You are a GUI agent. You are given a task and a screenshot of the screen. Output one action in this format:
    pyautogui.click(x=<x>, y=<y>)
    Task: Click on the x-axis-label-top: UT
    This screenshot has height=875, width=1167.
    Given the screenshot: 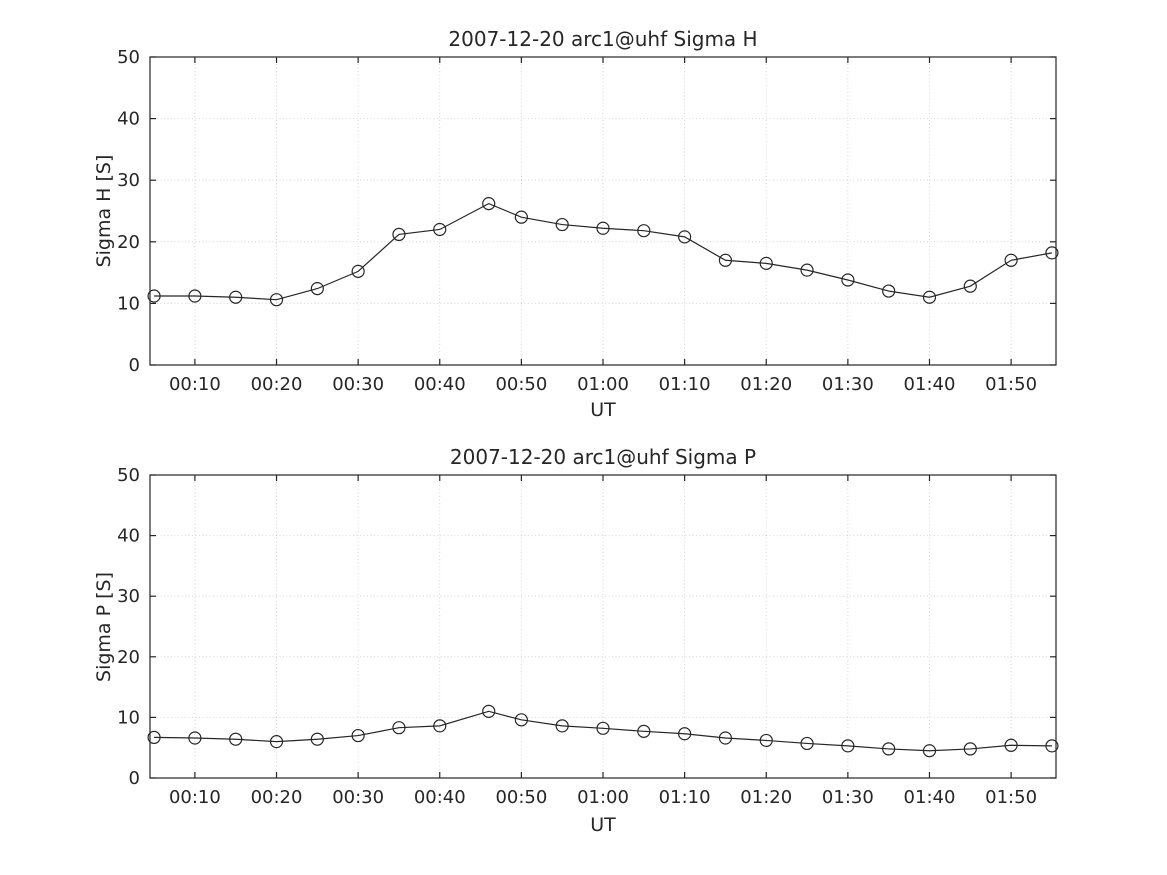 What is the action you would take?
    pyautogui.click(x=603, y=410)
    